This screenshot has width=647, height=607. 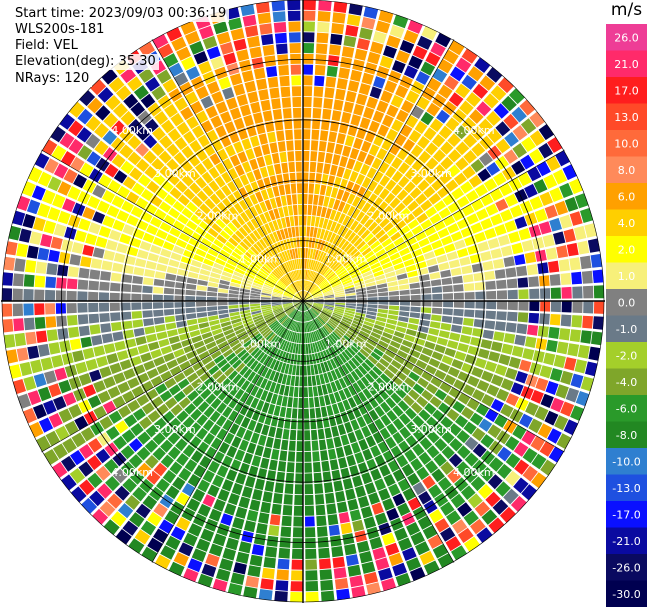 What do you see at coordinates (626, 435) in the screenshot?
I see `colorbar-tick-label: -8.0` at bounding box center [626, 435].